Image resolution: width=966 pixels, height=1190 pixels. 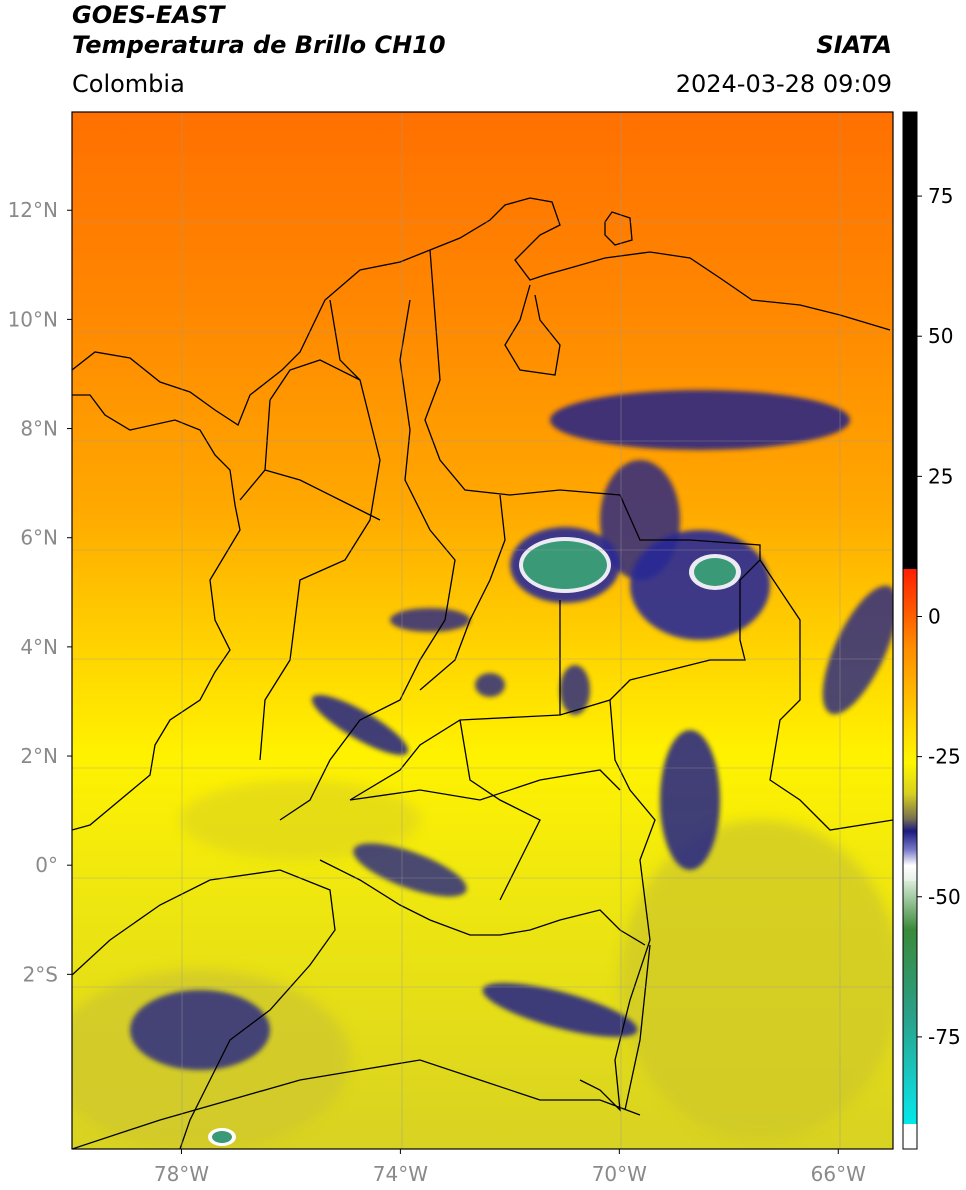 I want to click on colorbar-black-segment, so click(x=910, y=340).